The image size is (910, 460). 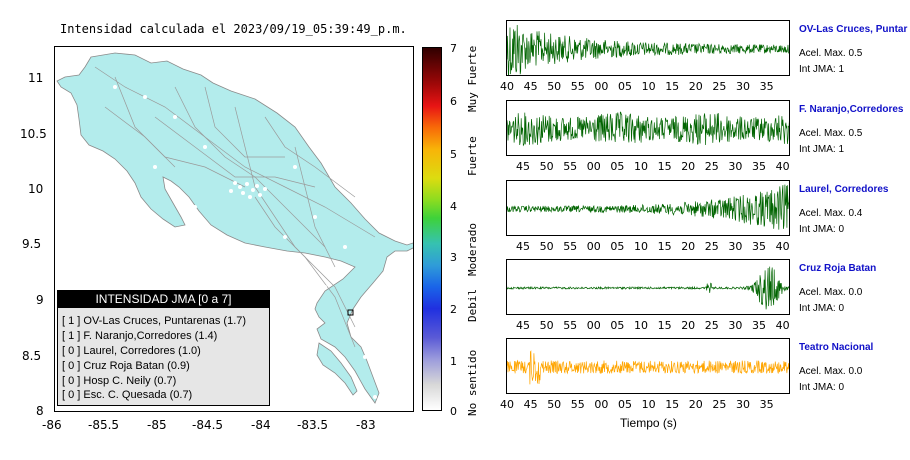 I want to click on colorbar-label: Debil, so click(x=472, y=305).